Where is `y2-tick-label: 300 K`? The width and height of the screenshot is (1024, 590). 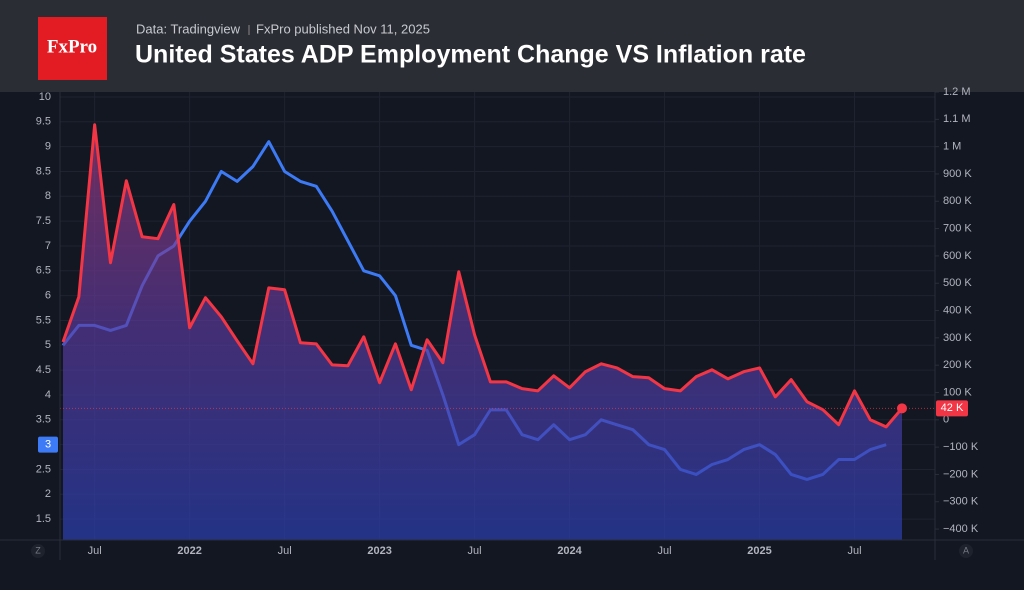 y2-tick-label: 300 K is located at coordinates (957, 338).